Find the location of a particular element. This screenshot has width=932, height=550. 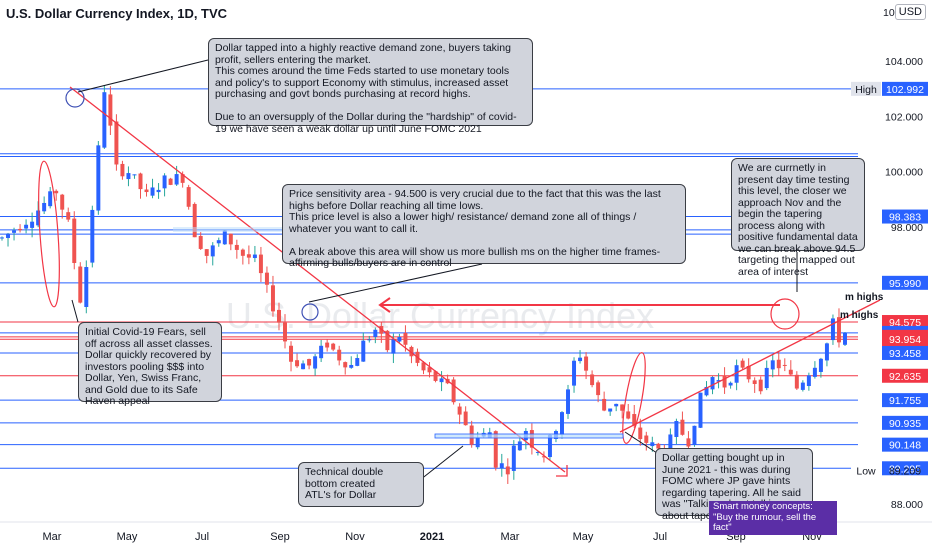

price-label: 90.935 is located at coordinates (905, 424).